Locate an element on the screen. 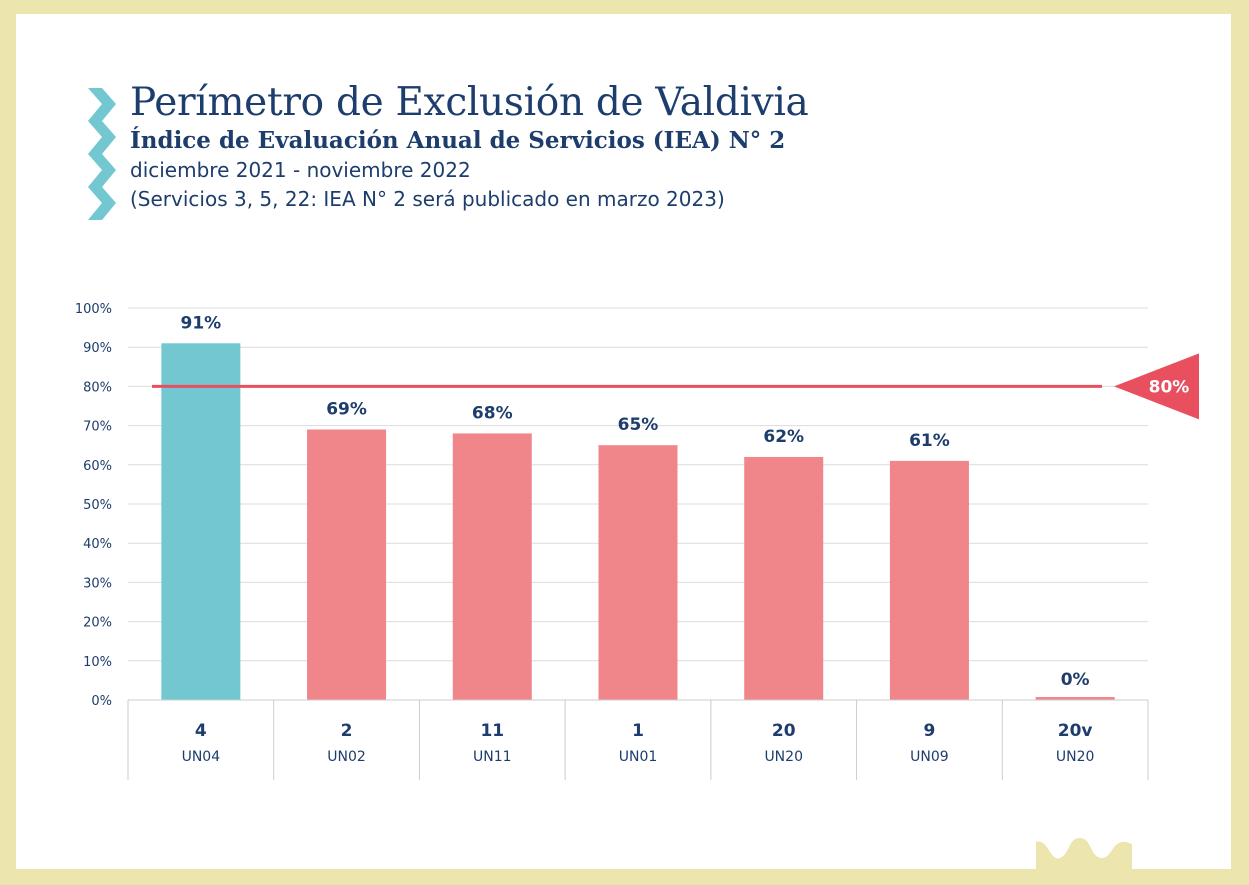  bar-value-label: 69% is located at coordinates (346, 410).